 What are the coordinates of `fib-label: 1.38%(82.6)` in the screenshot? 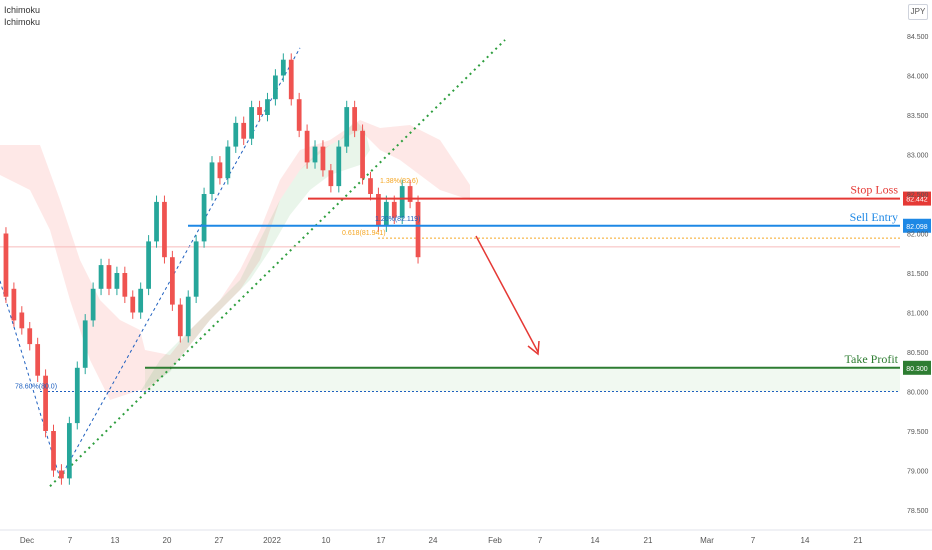 It's located at (399, 181).